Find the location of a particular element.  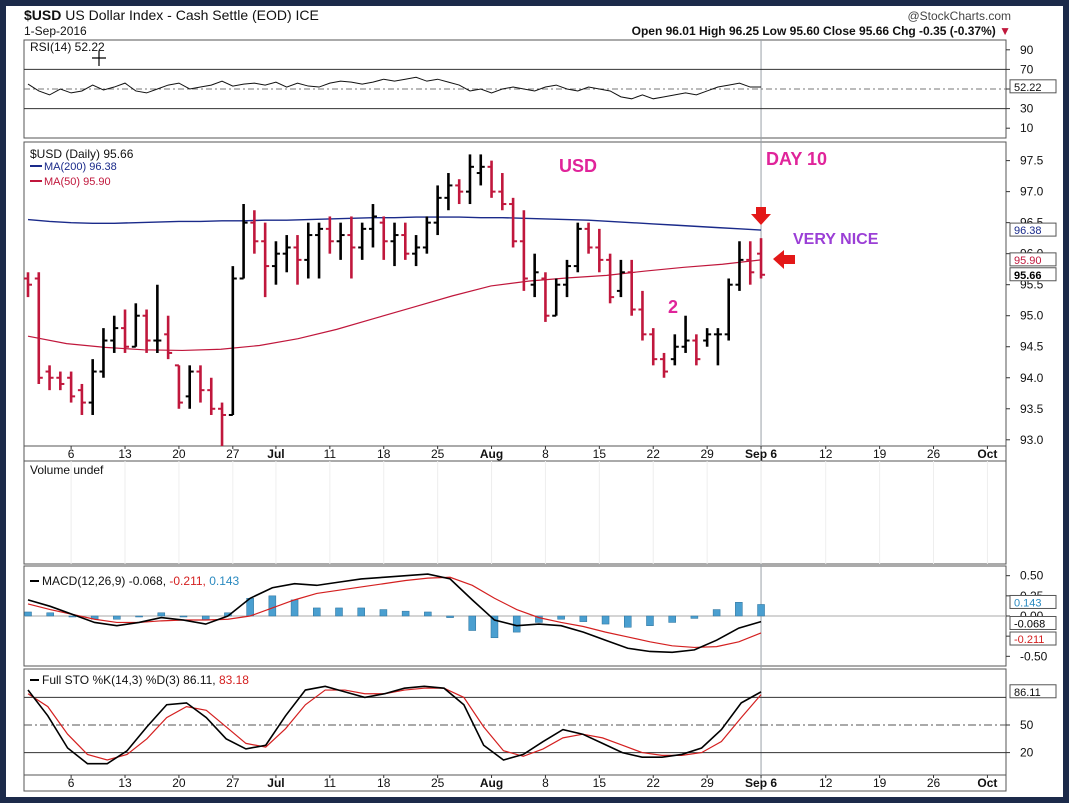

price-value-label: 95.66 is located at coordinates (1028, 276).